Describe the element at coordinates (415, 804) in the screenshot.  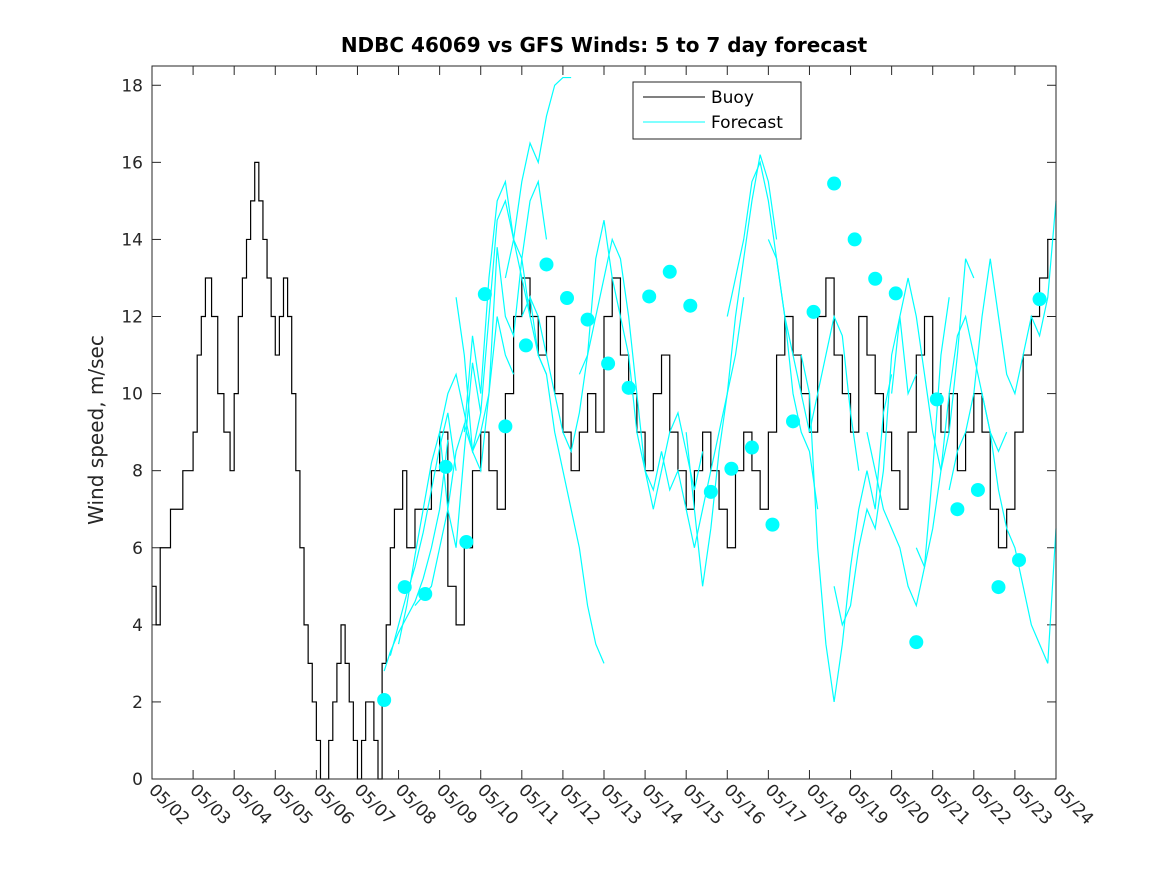
I see `x-tick-label: 05/08` at that location.